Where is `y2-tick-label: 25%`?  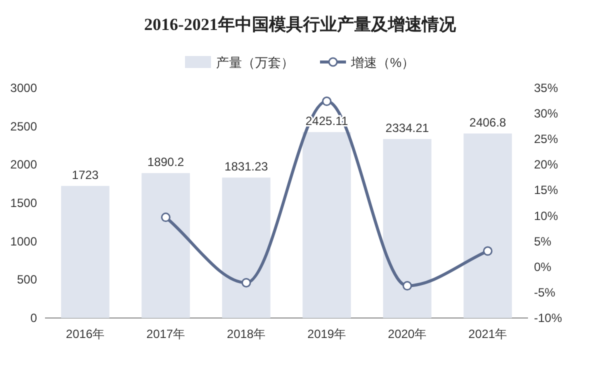 y2-tick-label: 25% is located at coordinates (546, 139).